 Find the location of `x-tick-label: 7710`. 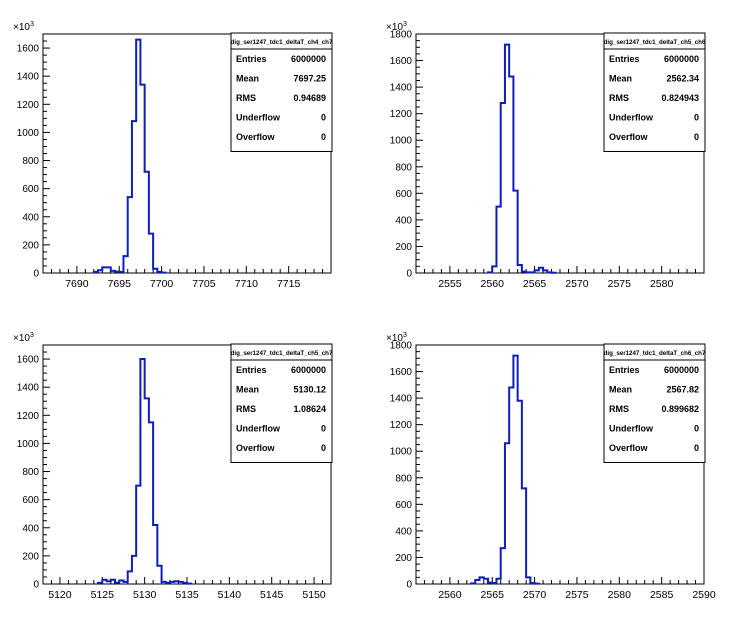

x-tick-label: 7710 is located at coordinates (247, 284).